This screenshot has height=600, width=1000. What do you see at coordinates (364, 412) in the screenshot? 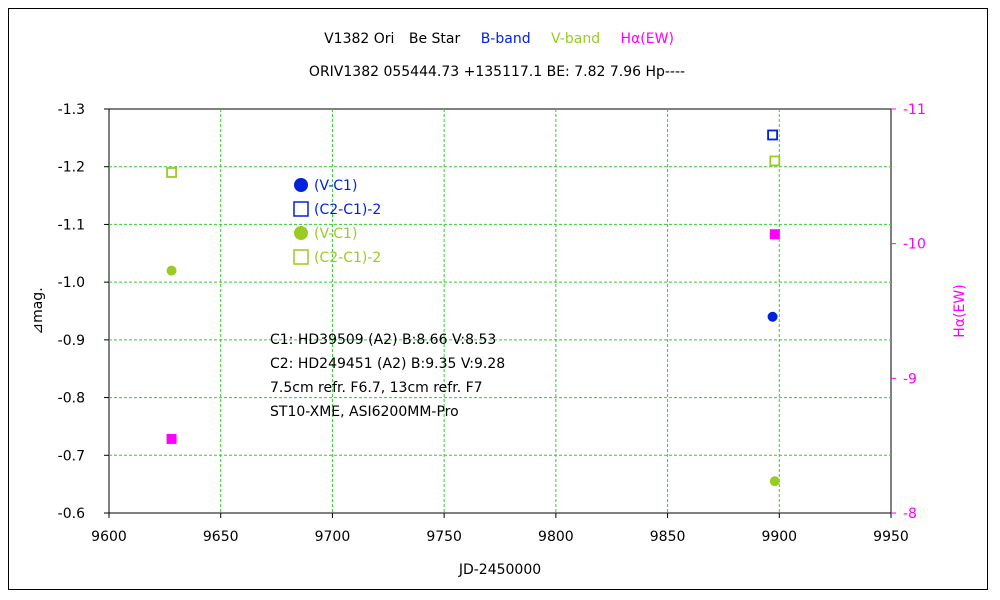
I see `note-cameras: ST10-XME, ASI6200MM-Pro` at bounding box center [364, 412].